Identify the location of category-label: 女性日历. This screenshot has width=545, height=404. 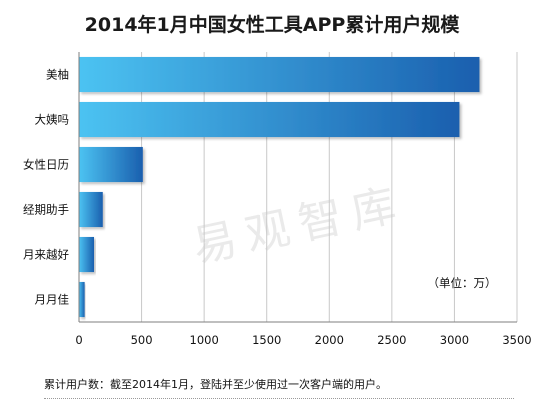
(46, 165).